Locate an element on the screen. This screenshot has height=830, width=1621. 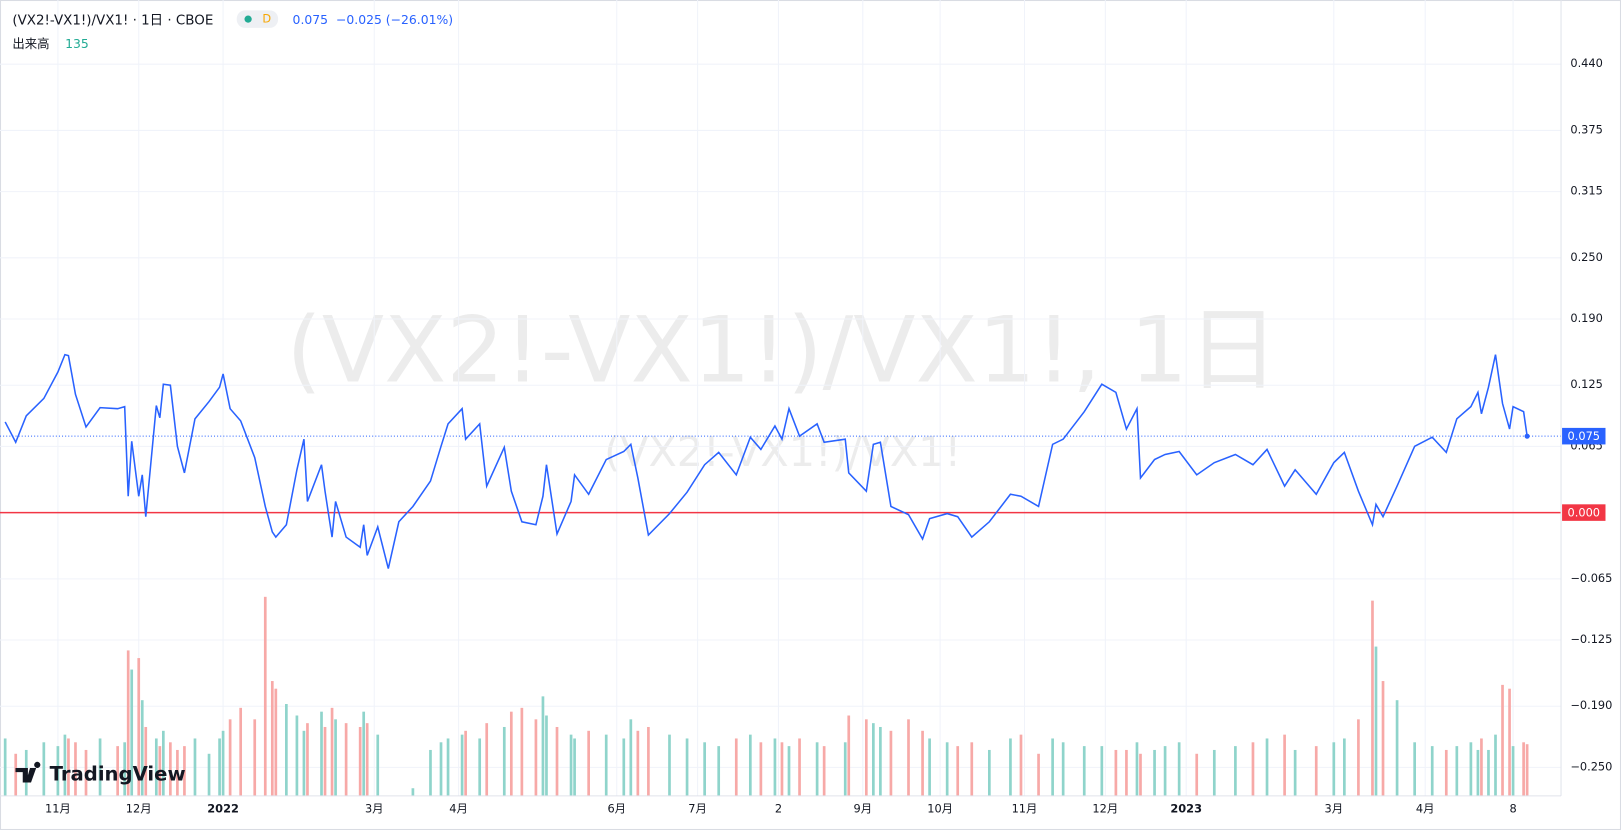
y-tick-label: 0.315 is located at coordinates (1586, 191).